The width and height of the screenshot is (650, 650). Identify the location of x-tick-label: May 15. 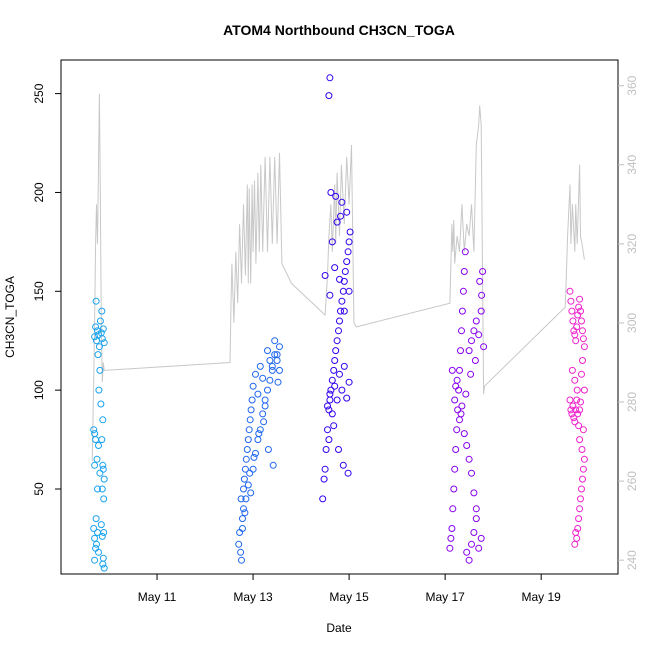
(349, 597).